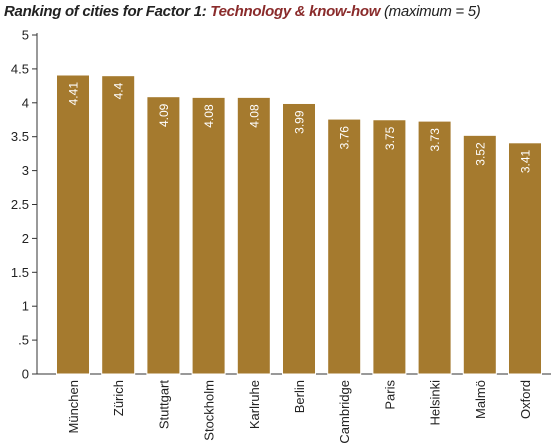 Image resolution: width=556 pixels, height=443 pixels. I want to click on y-tick-label: 4.5, so click(20, 68).